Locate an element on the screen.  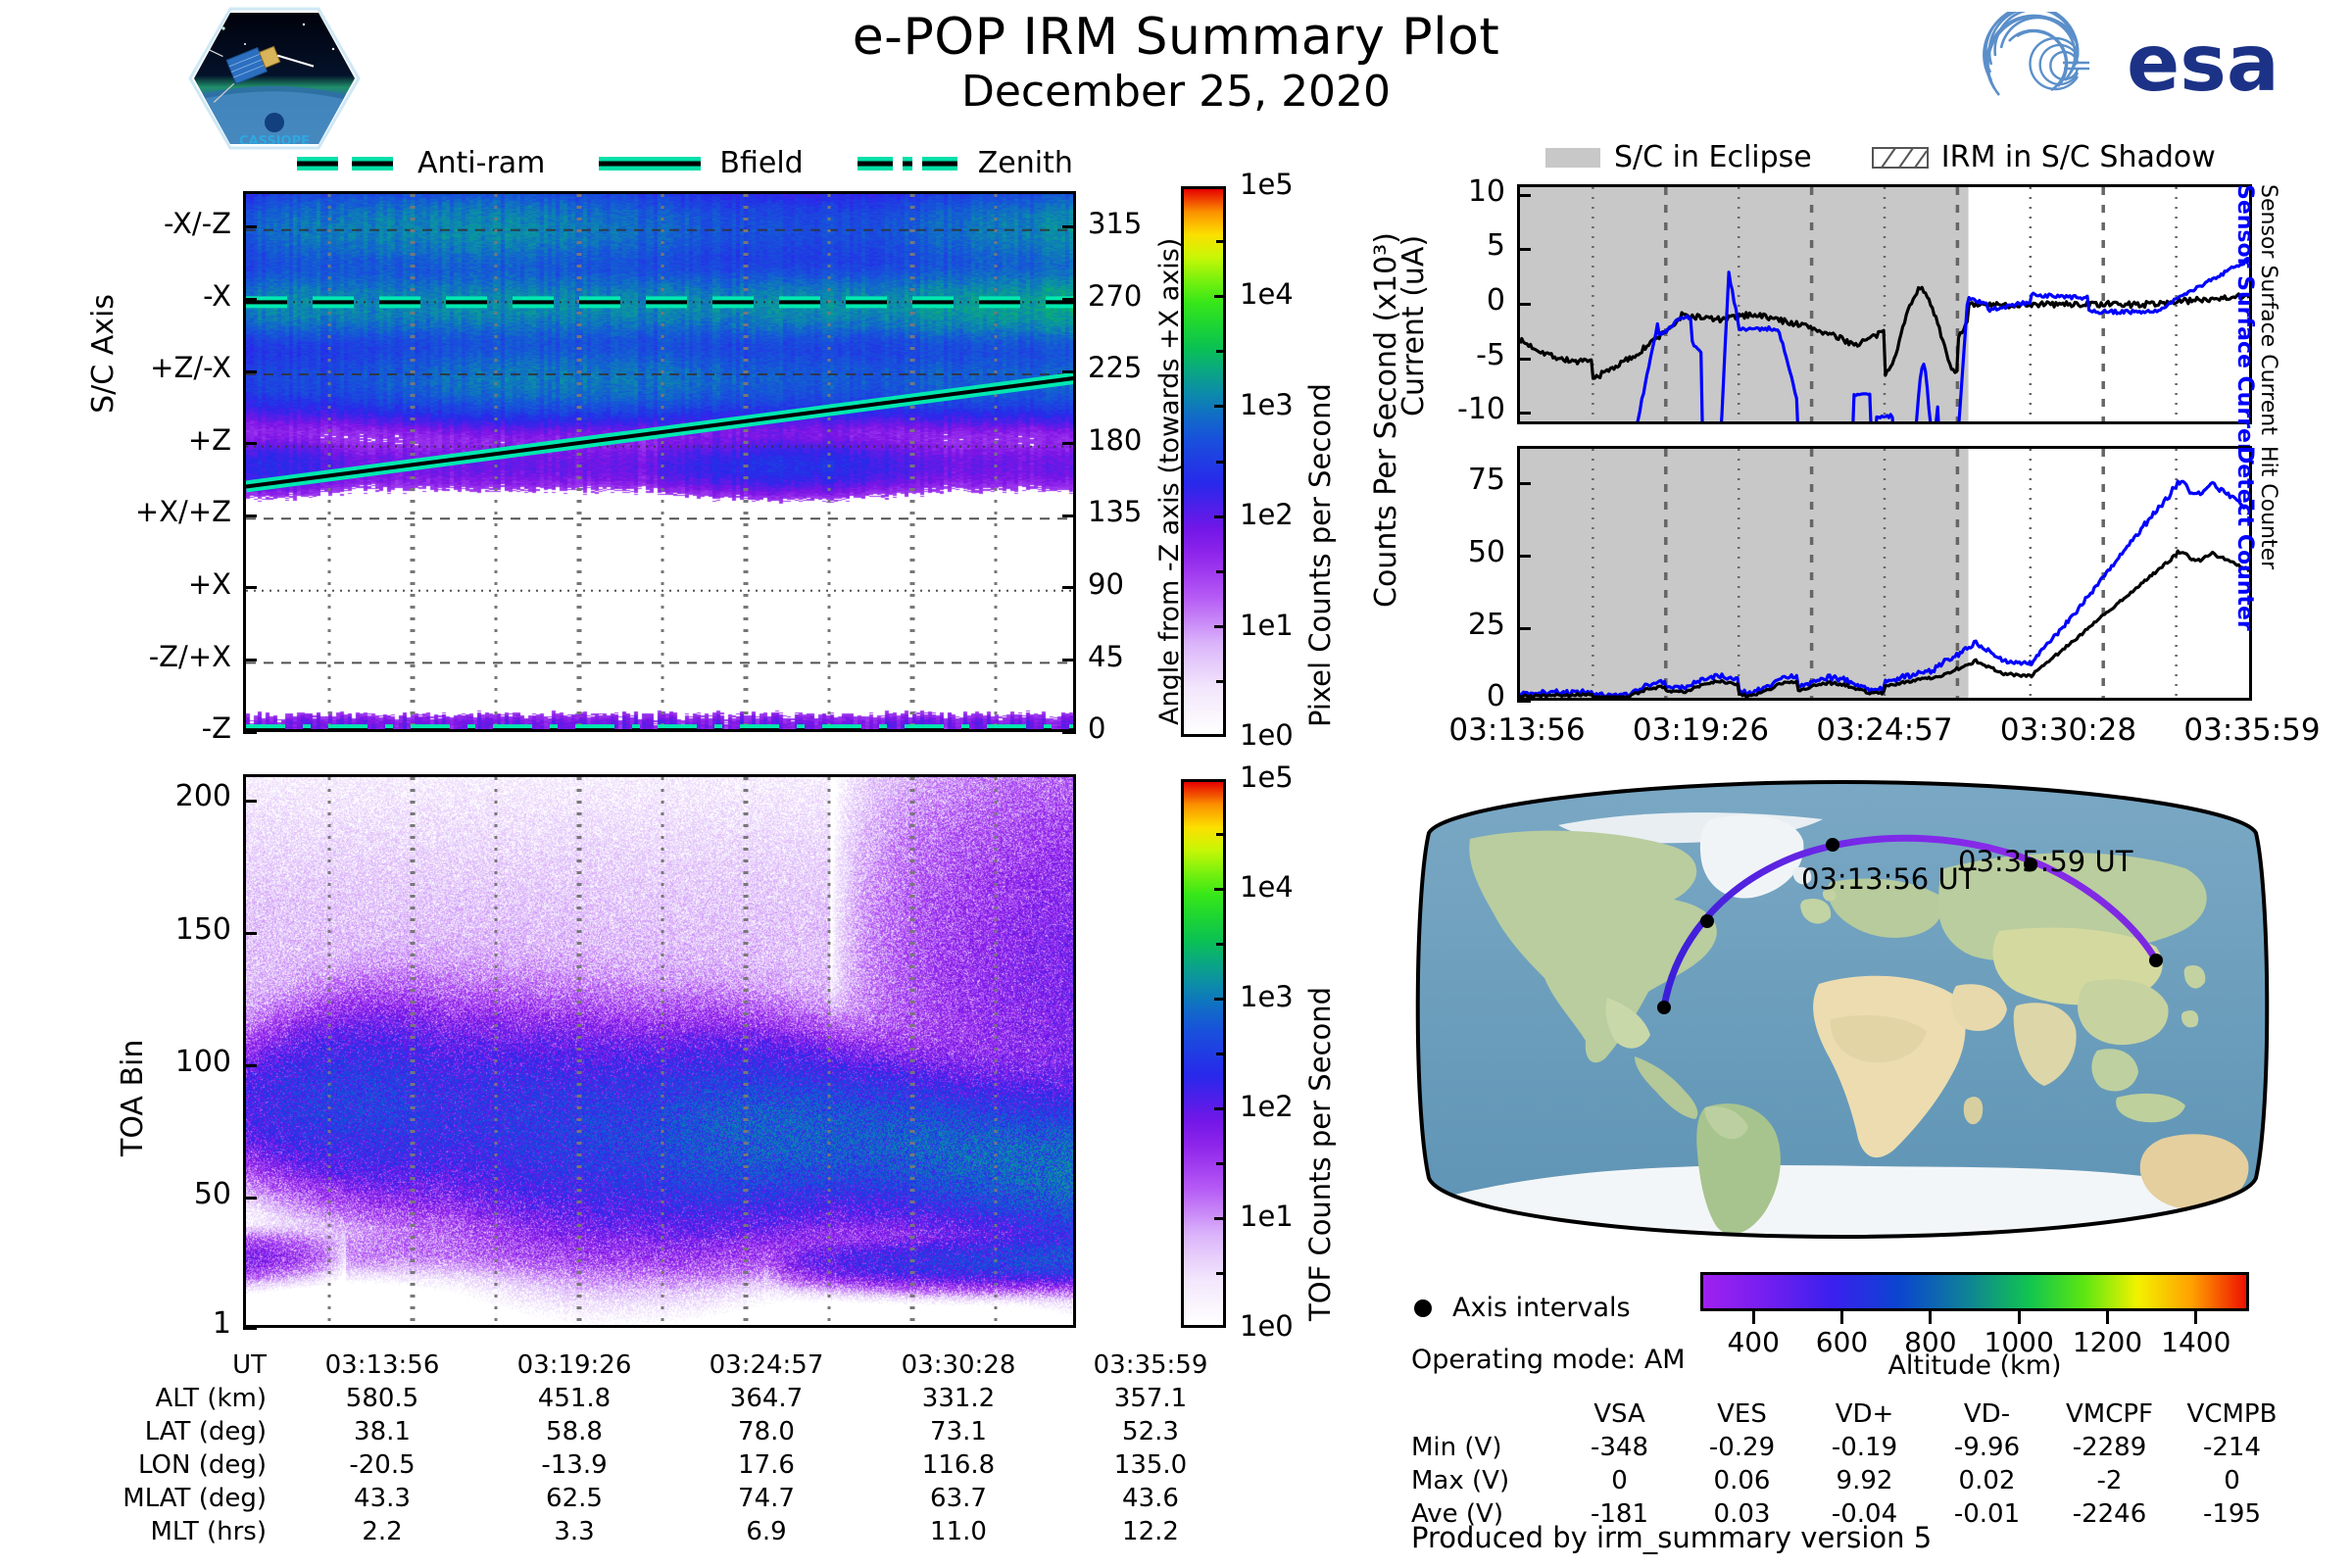
table-cell: -0.04 is located at coordinates (1864, 1514).